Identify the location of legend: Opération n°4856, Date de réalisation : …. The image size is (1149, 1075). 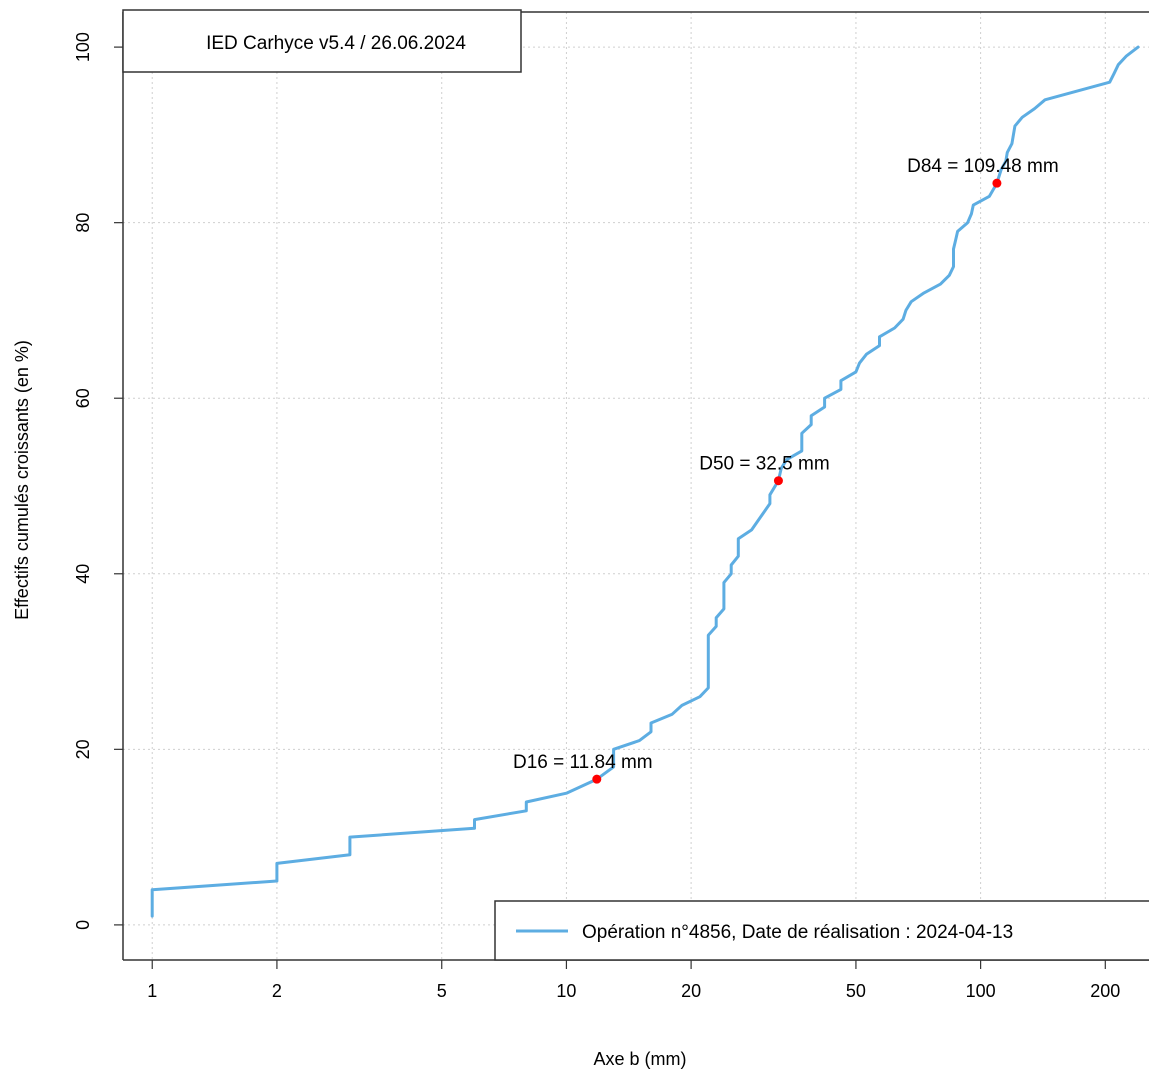
(821, 930).